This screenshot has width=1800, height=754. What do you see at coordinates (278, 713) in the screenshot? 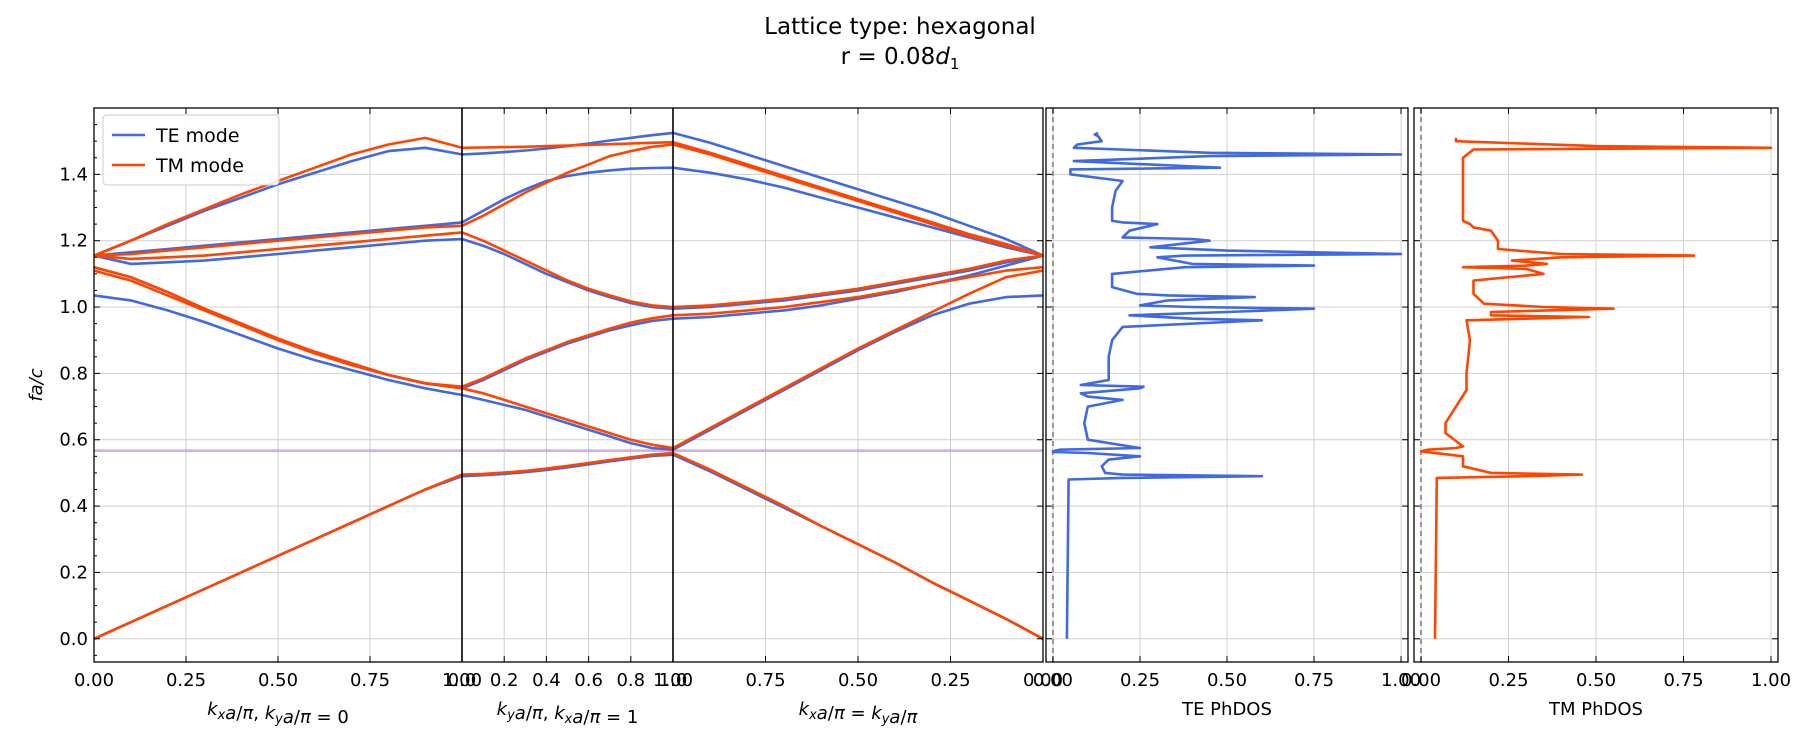
I see `x-axis-label-seg1: kxa/π, kya/π = 0` at bounding box center [278, 713].